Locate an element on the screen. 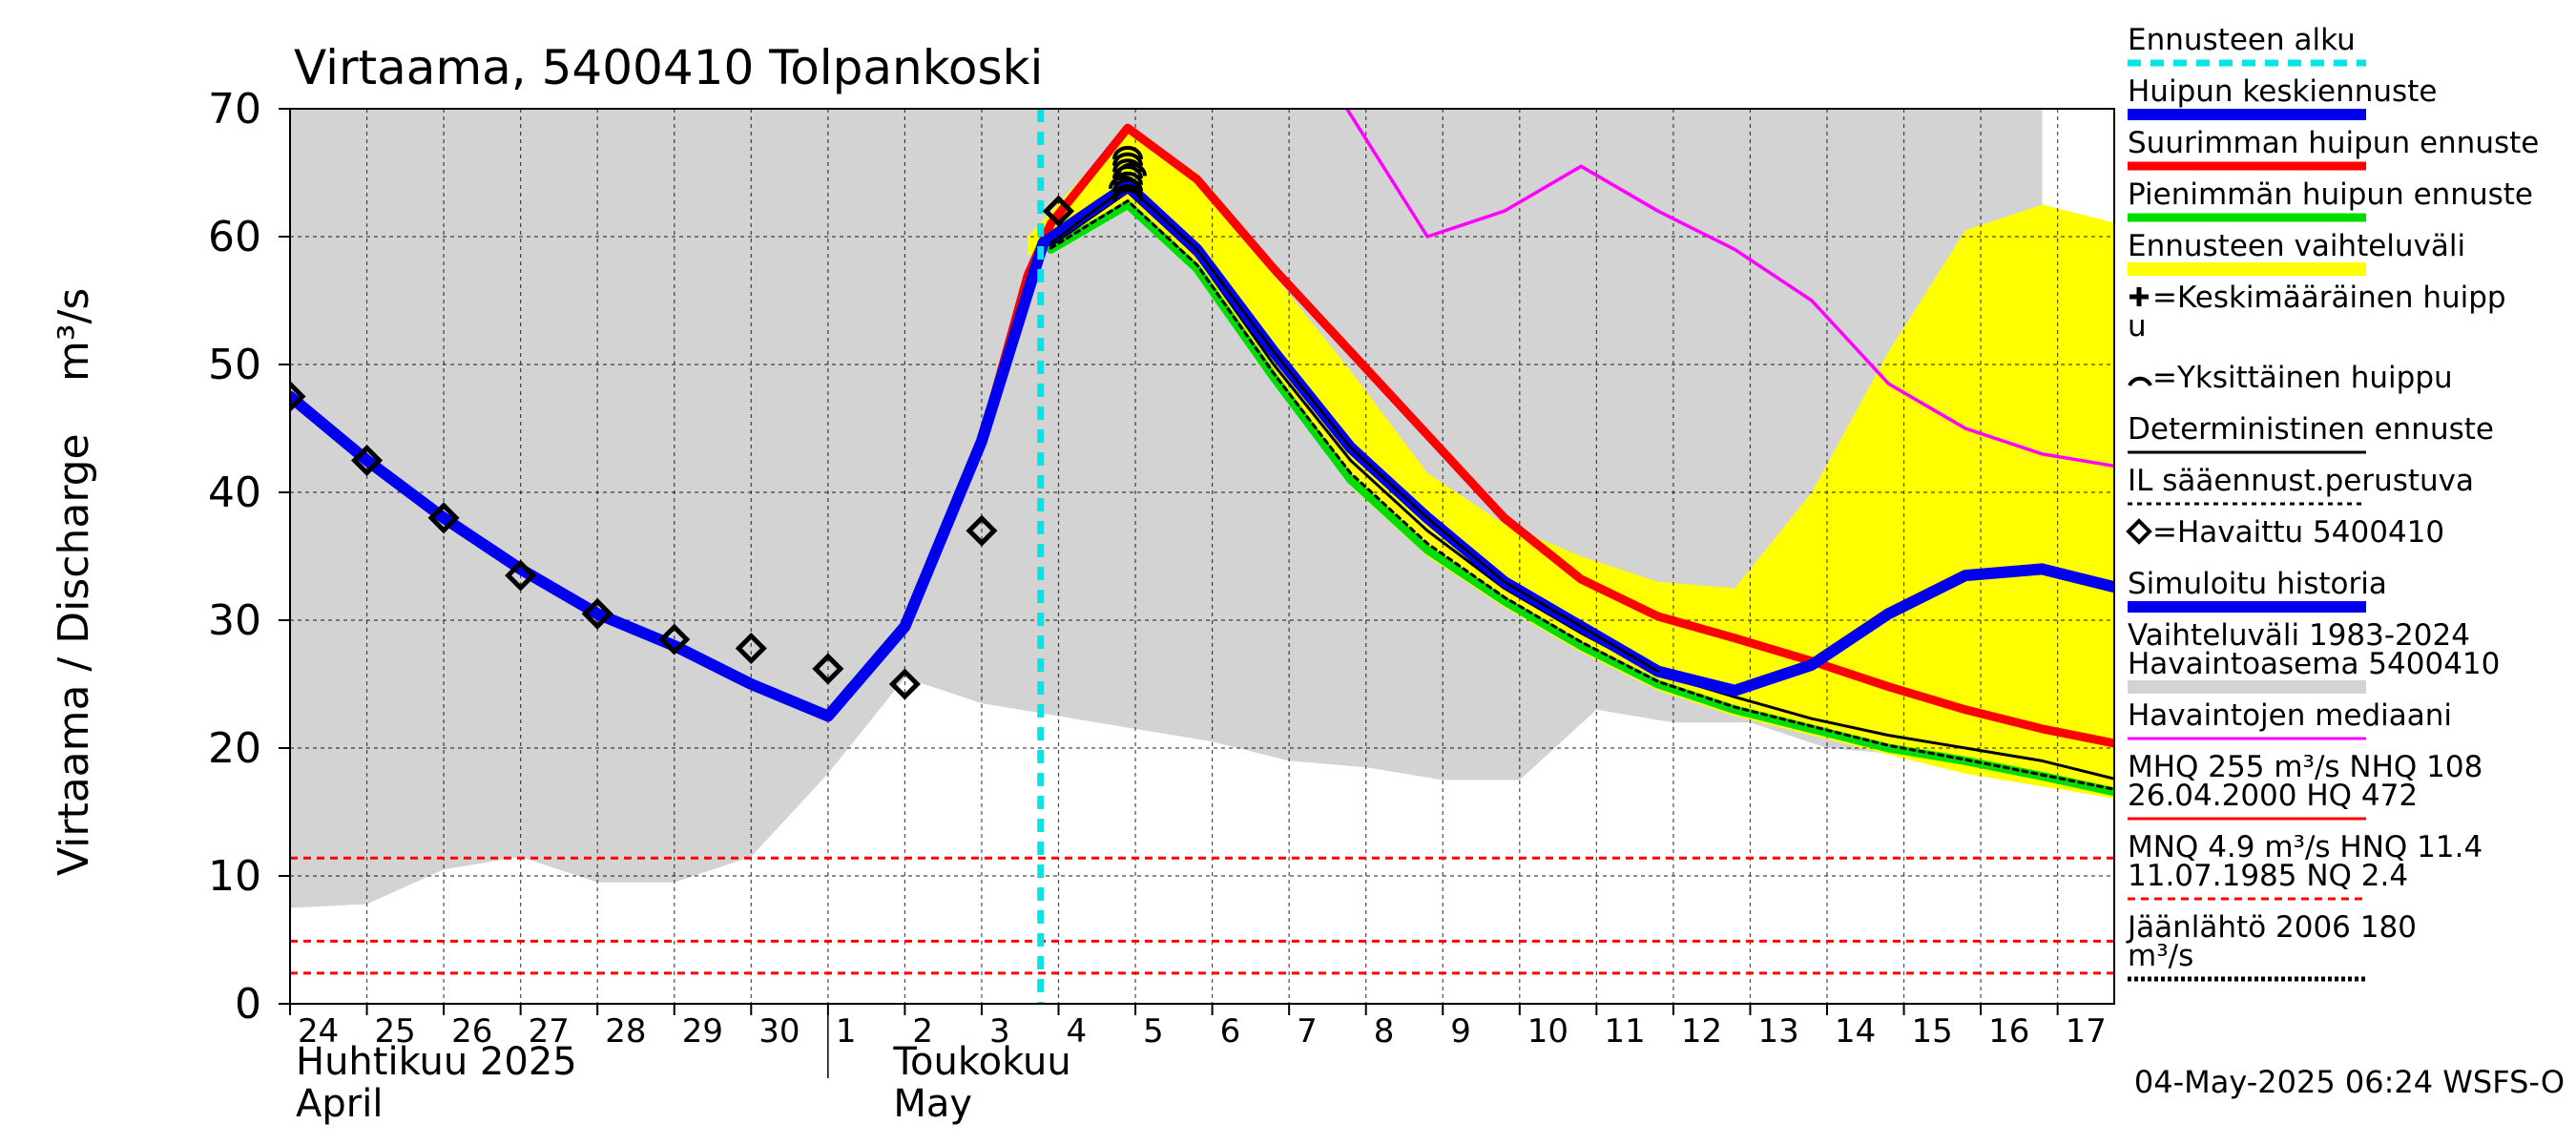 This screenshot has height=1145, width=2576. y-tick-label: 10 is located at coordinates (234, 877).